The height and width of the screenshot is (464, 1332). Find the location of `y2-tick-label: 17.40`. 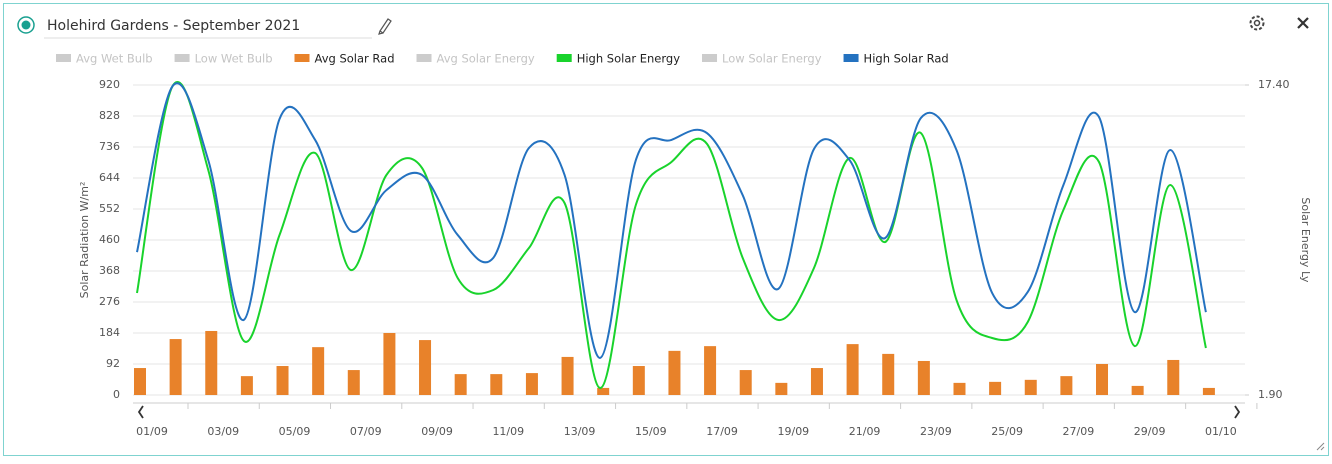

y2-tick-label: 17.40 is located at coordinates (1274, 84).